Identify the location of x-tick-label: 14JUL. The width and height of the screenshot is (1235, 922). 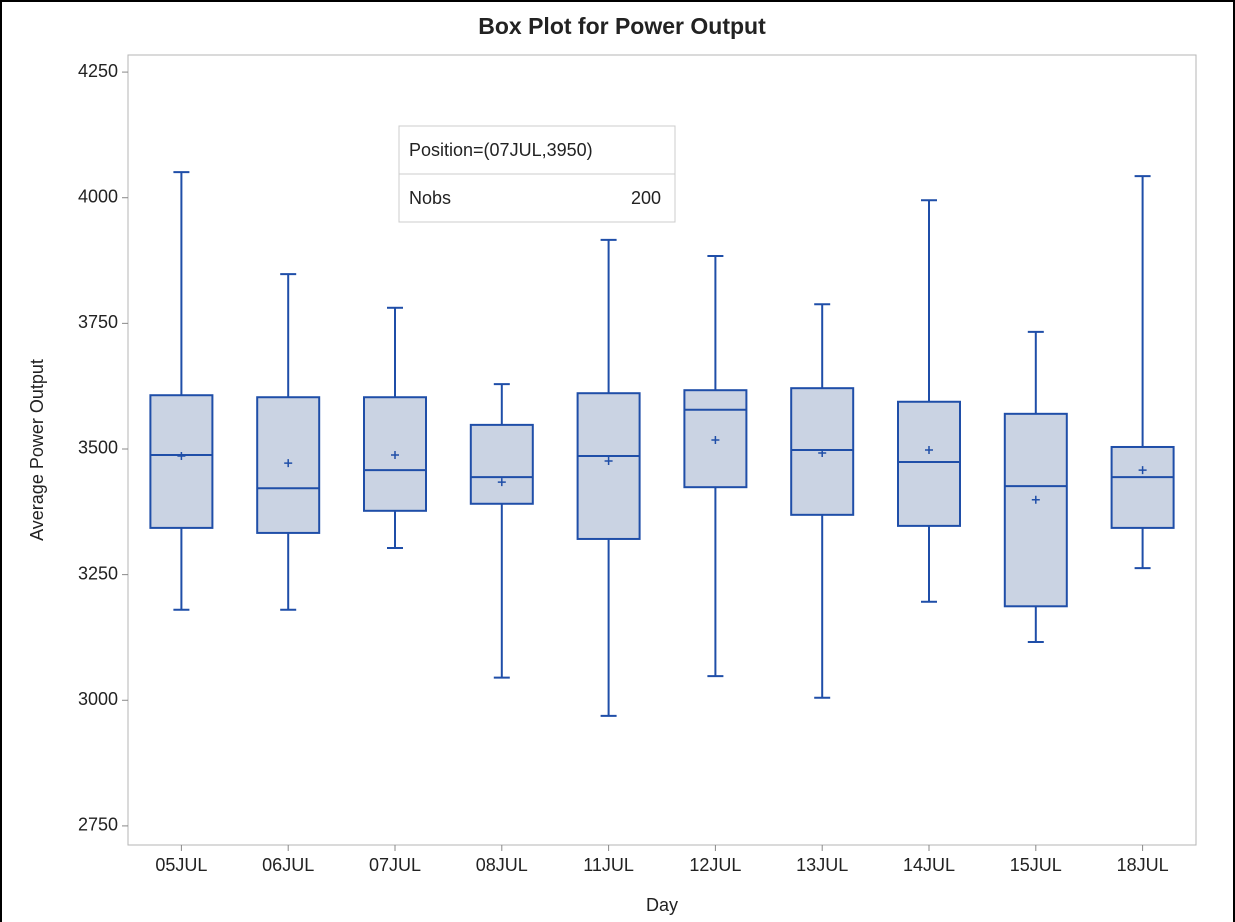
(929, 865).